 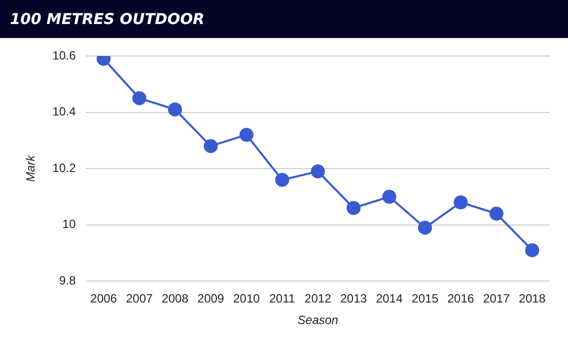 I want to click on x-tick-label: 2014, so click(x=389, y=299).